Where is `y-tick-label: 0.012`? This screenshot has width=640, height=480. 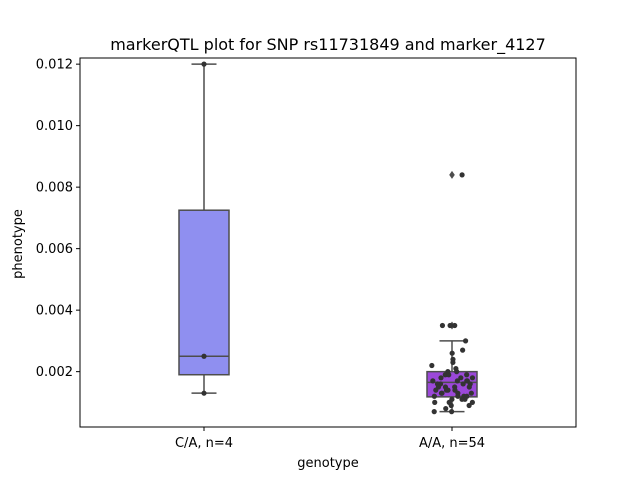
y-tick-label: 0.012 is located at coordinates (54, 65).